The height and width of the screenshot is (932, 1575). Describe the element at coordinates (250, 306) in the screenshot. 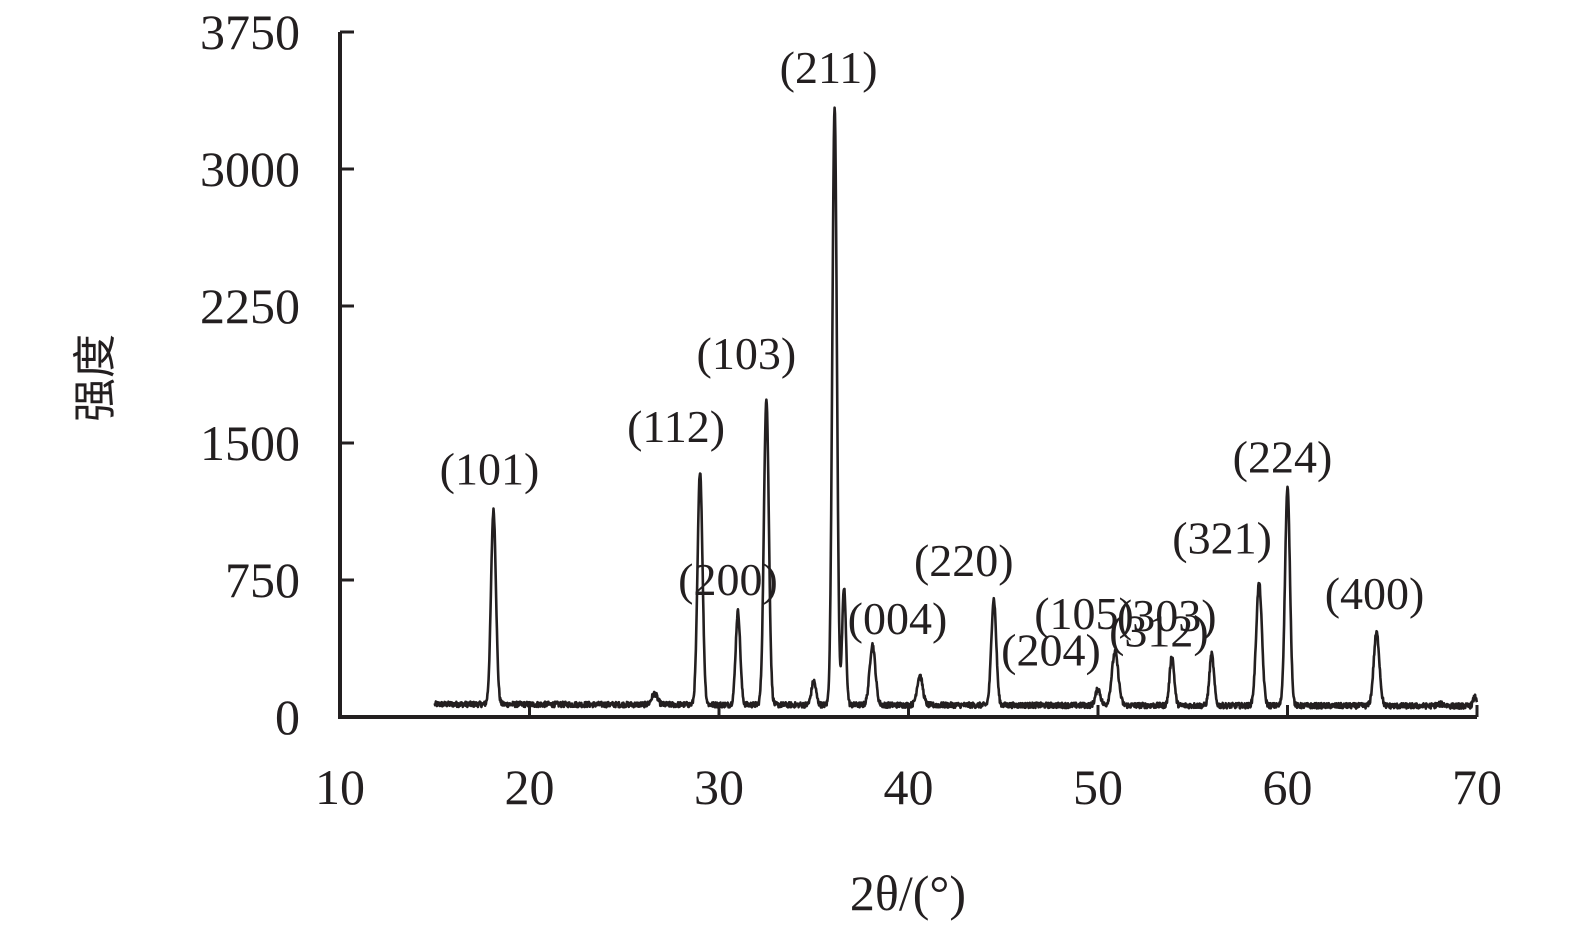

I see `y-tick-label: 2250` at that location.